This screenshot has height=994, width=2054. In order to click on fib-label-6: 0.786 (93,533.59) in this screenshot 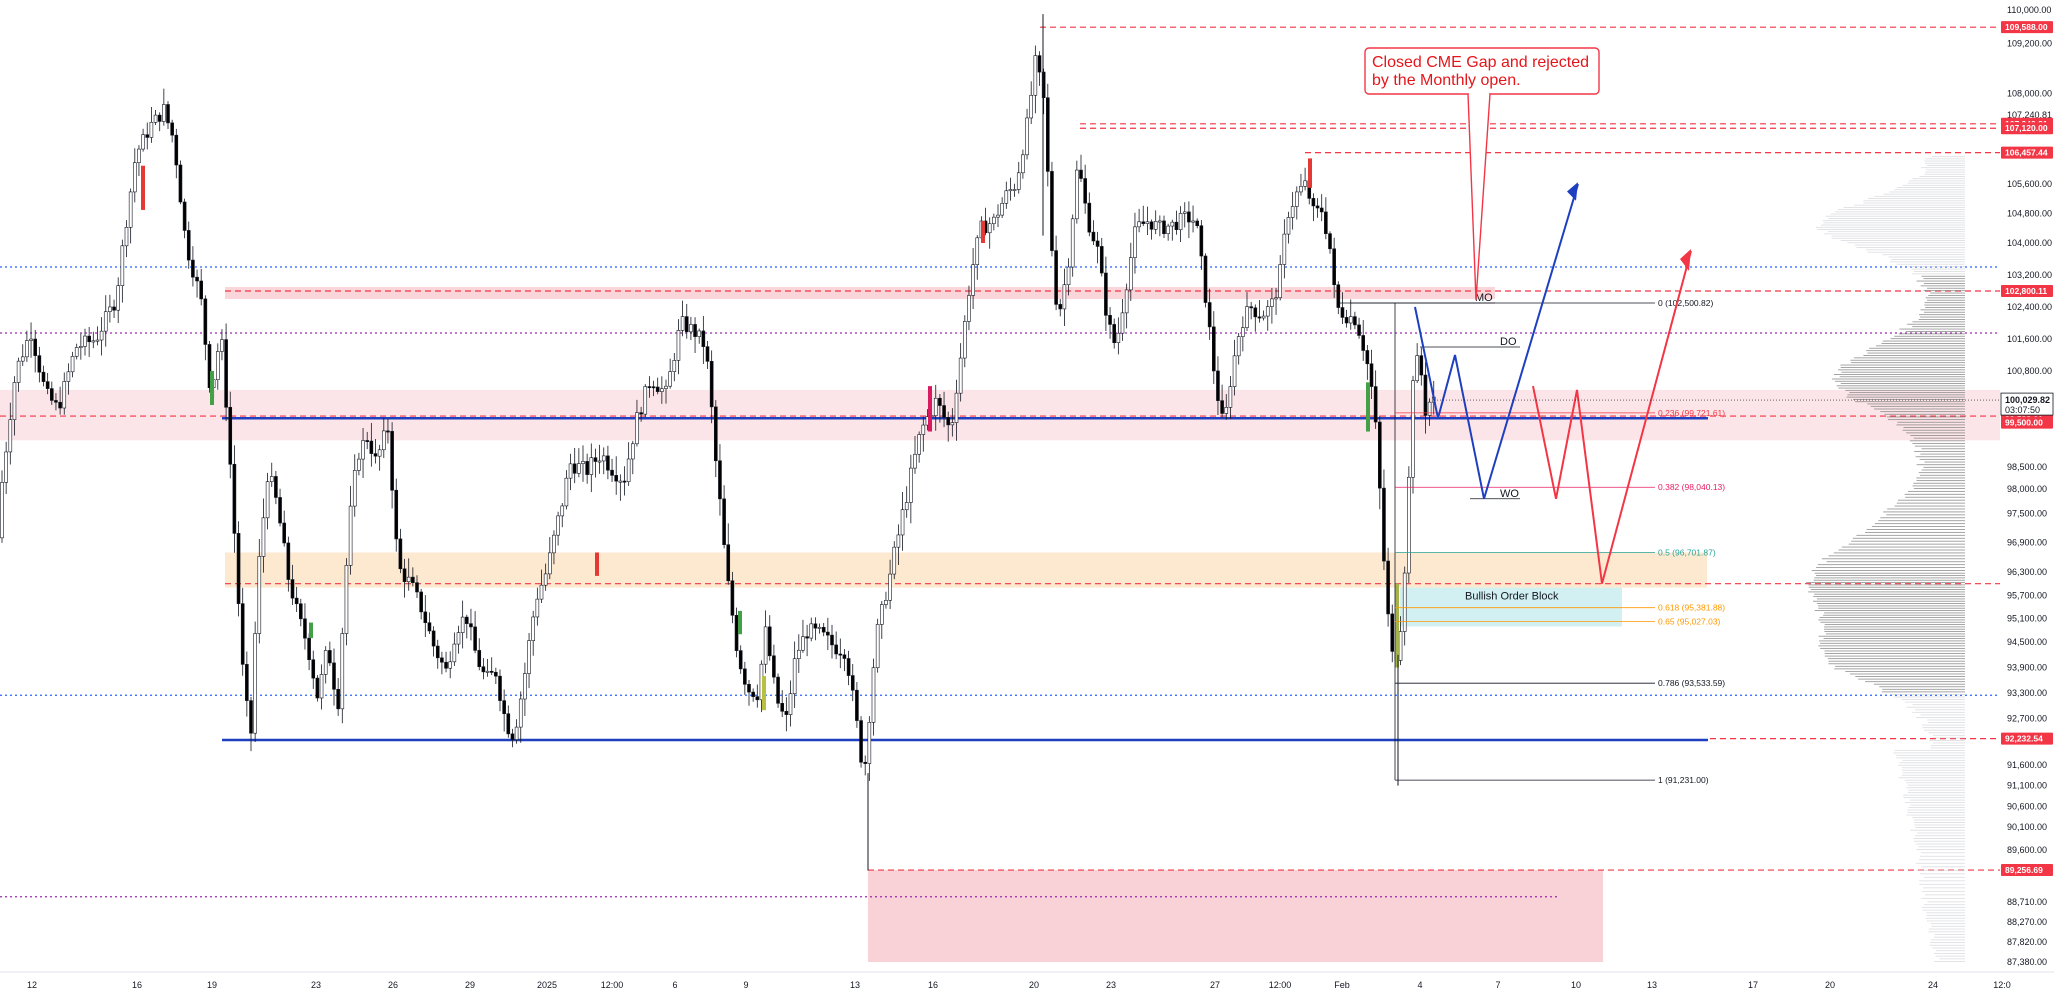, I will do `click(1691, 683)`.